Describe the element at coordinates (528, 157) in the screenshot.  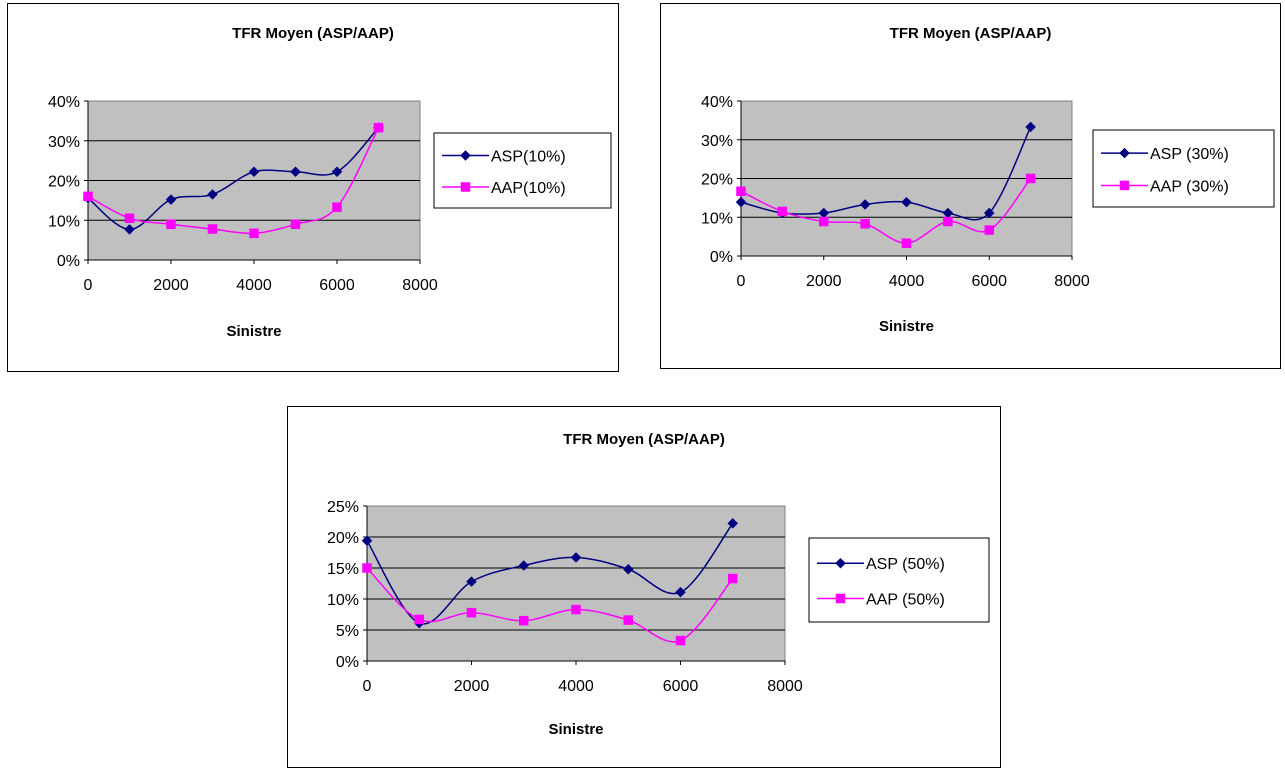
I see `legend-entry-label: ASP(10%)` at that location.